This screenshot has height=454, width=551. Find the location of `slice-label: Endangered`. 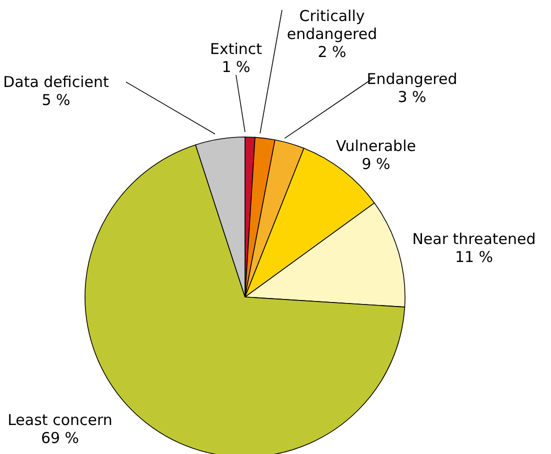

slice-label: Endangered is located at coordinates (412, 79).